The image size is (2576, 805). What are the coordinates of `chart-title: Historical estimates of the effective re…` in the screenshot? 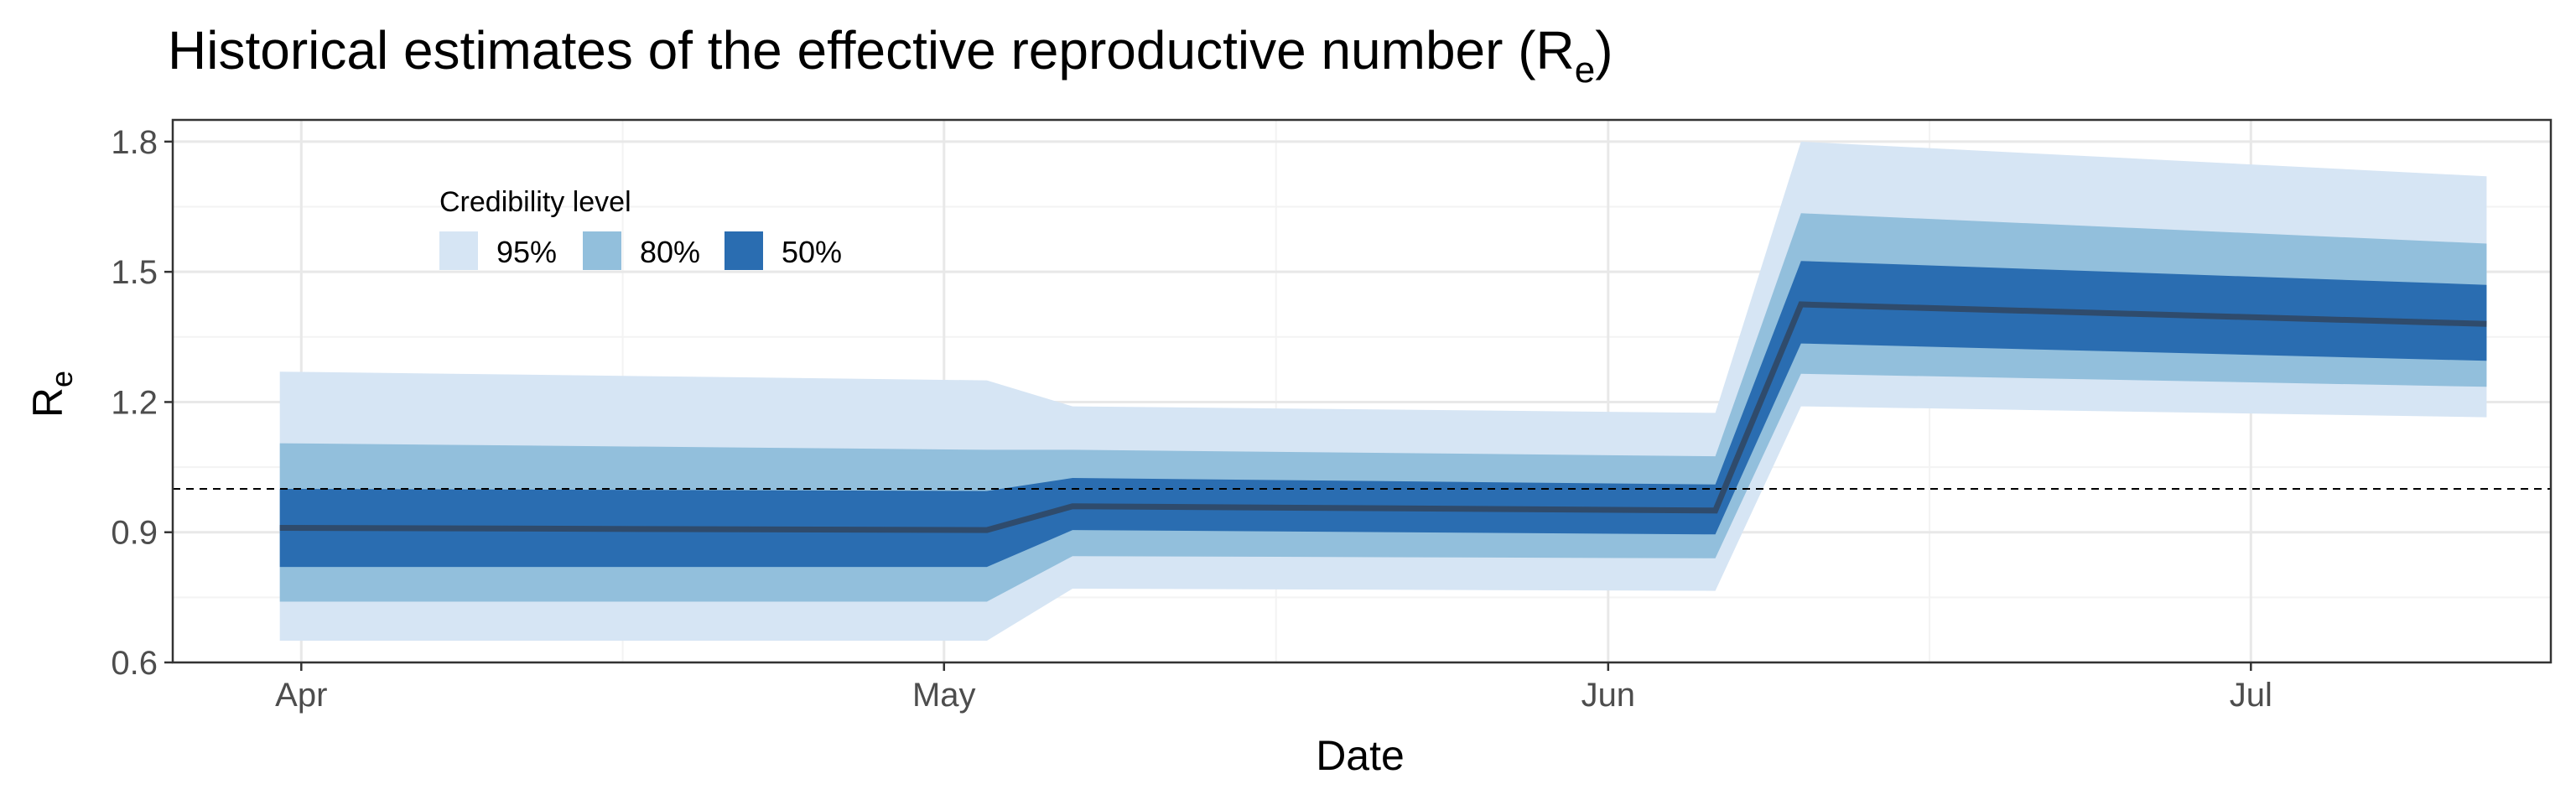 It's located at (890, 56).